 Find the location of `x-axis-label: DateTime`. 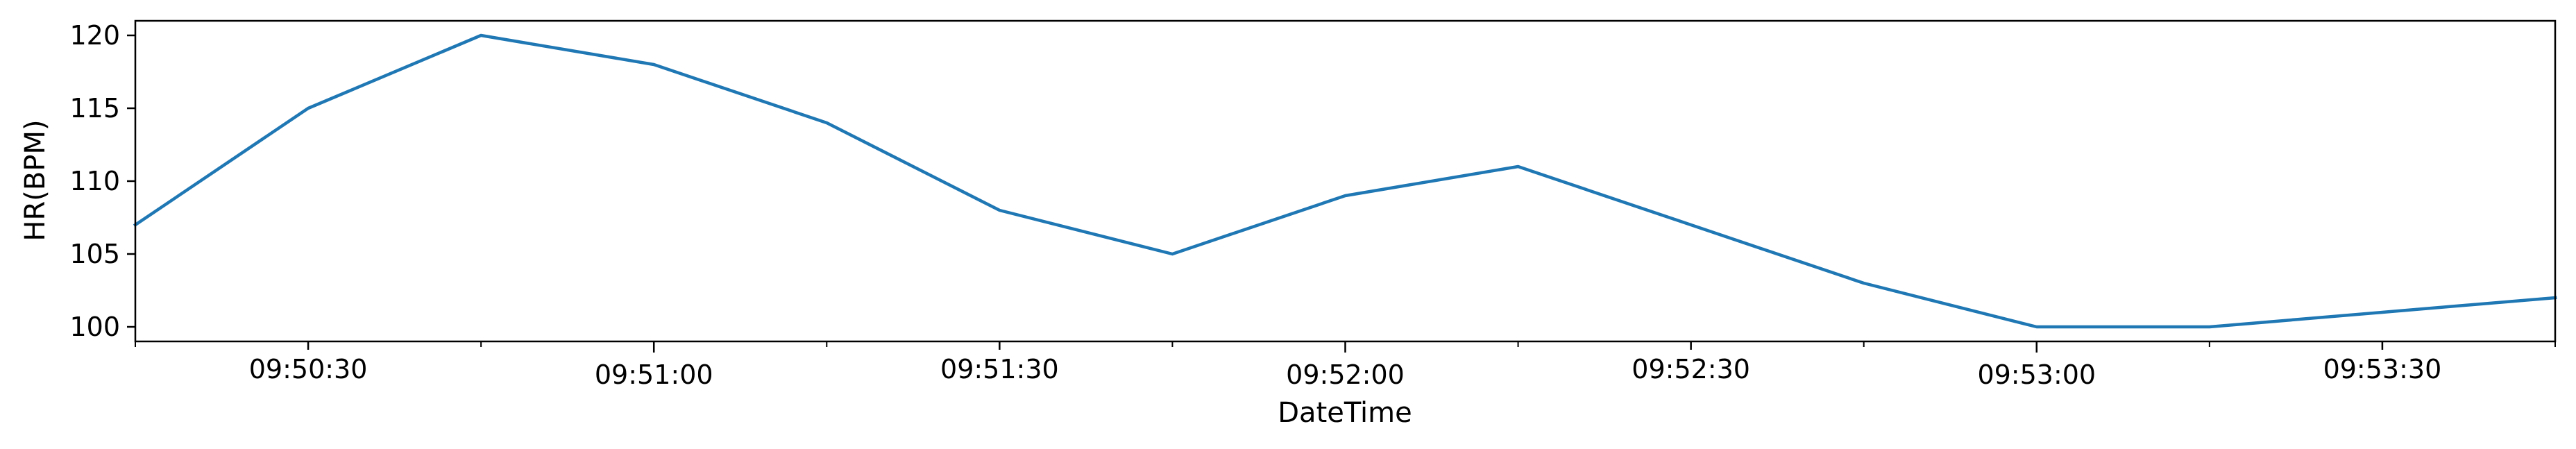

x-axis-label: DateTime is located at coordinates (1345, 413).